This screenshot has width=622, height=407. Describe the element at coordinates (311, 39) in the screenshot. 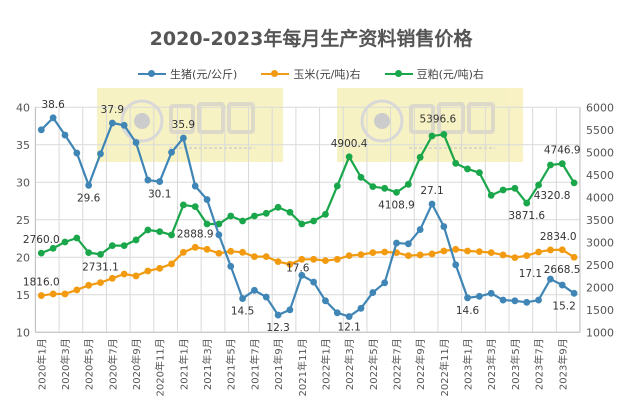

I see `chart-title: 2020-2023年每月生产资料销售价格` at that location.